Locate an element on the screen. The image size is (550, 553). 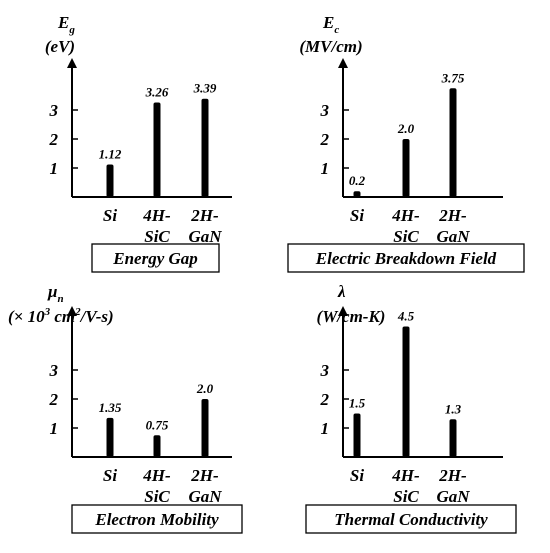
chart-title: Energy Gap is located at coordinates (155, 258).